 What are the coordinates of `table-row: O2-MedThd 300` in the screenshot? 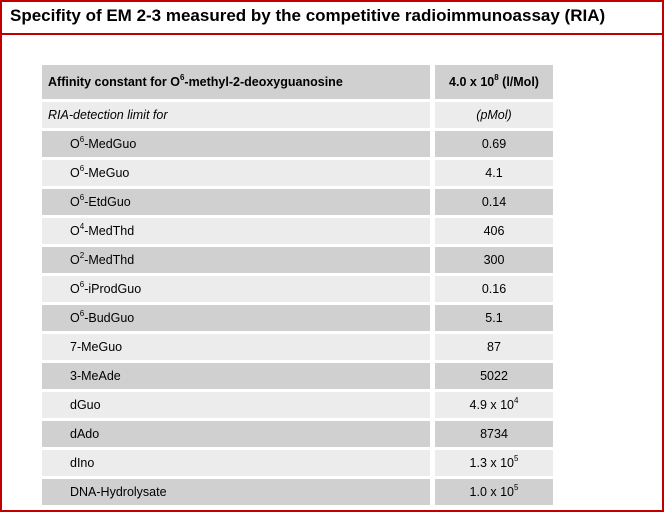 It's located at (297, 260).